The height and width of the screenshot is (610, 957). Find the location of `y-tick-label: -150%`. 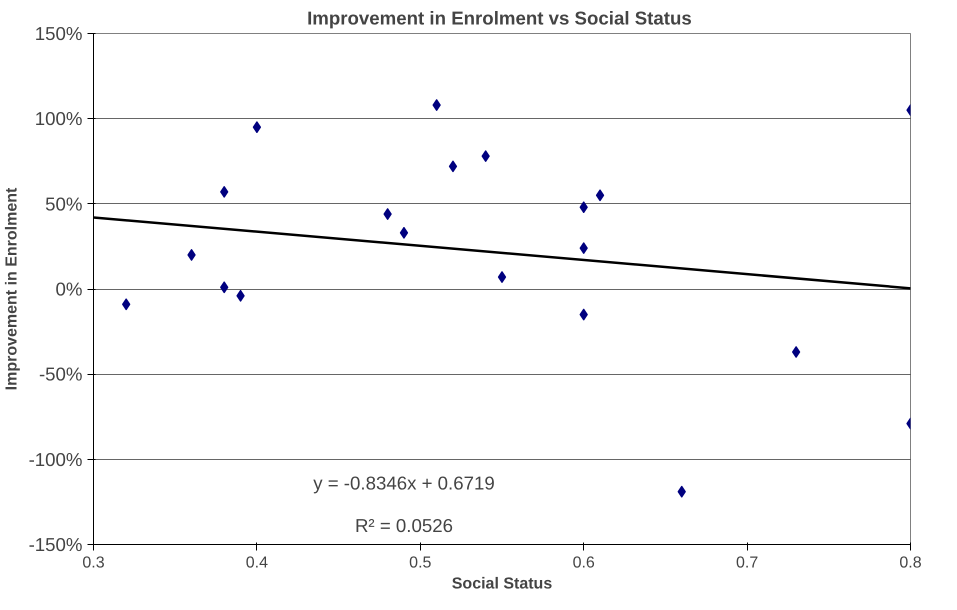

y-tick-label: -150% is located at coordinates (55, 544).